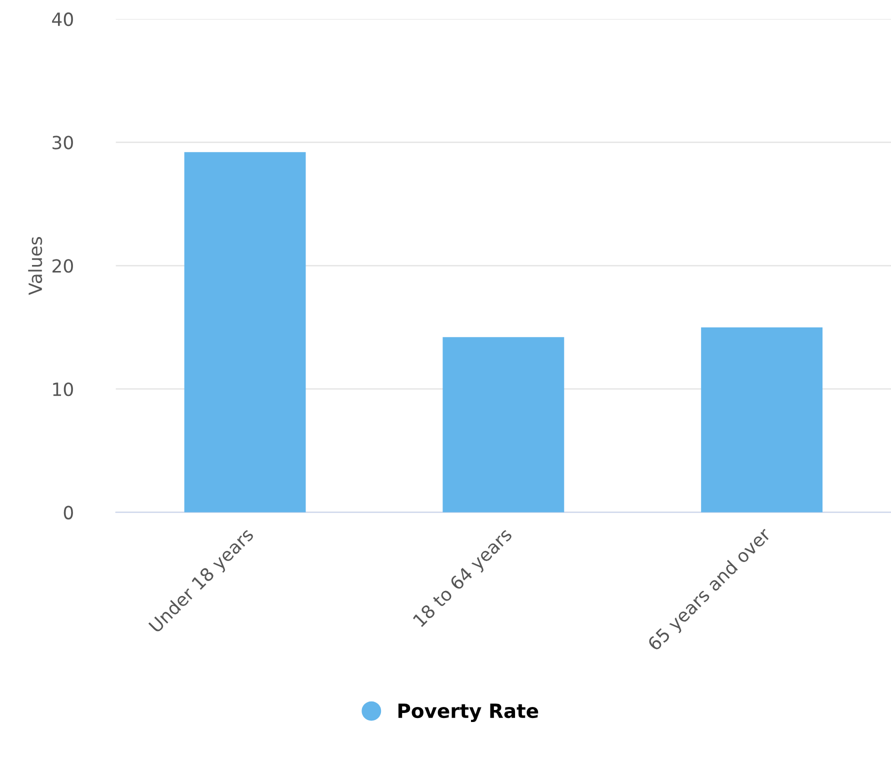 The image size is (891, 759). What do you see at coordinates (62, 143) in the screenshot?
I see `y-tick-label: 30` at bounding box center [62, 143].